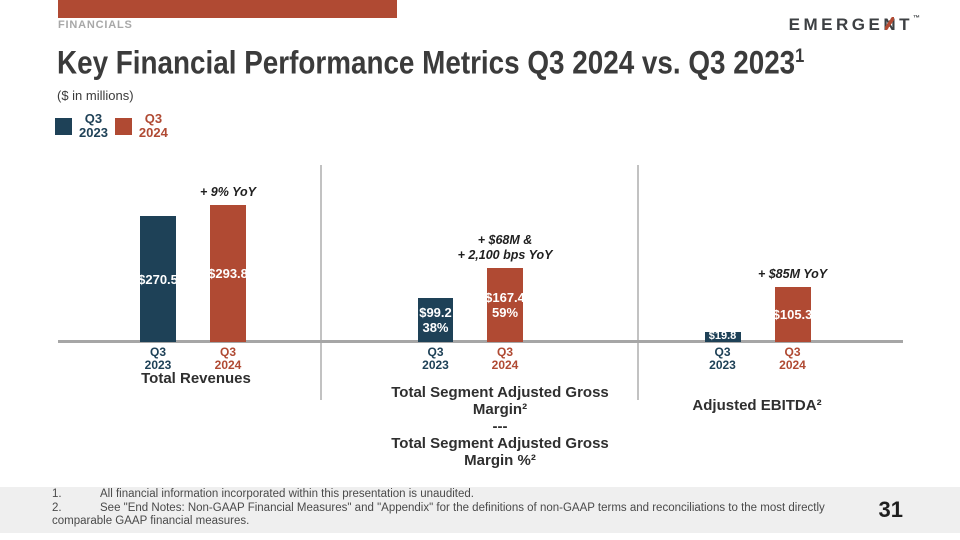 Image resolution: width=960 pixels, height=540 pixels. I want to click on bar-group-q3-2024: + $85M YoY $105.3 Q3 2024, so click(792, 319).